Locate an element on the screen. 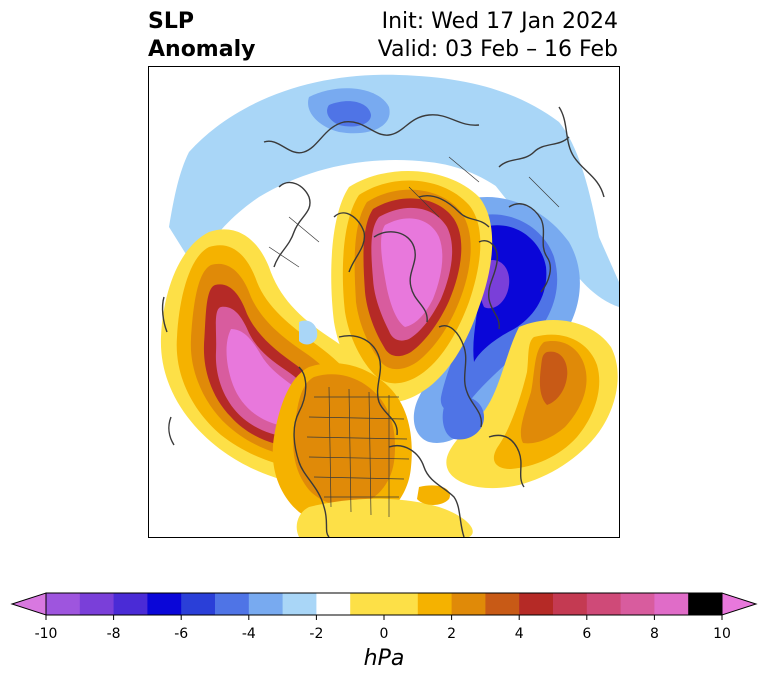 Image resolution: width=768 pixels, height=684 pixels. colorbar-tick-label: 2 is located at coordinates (451, 634).